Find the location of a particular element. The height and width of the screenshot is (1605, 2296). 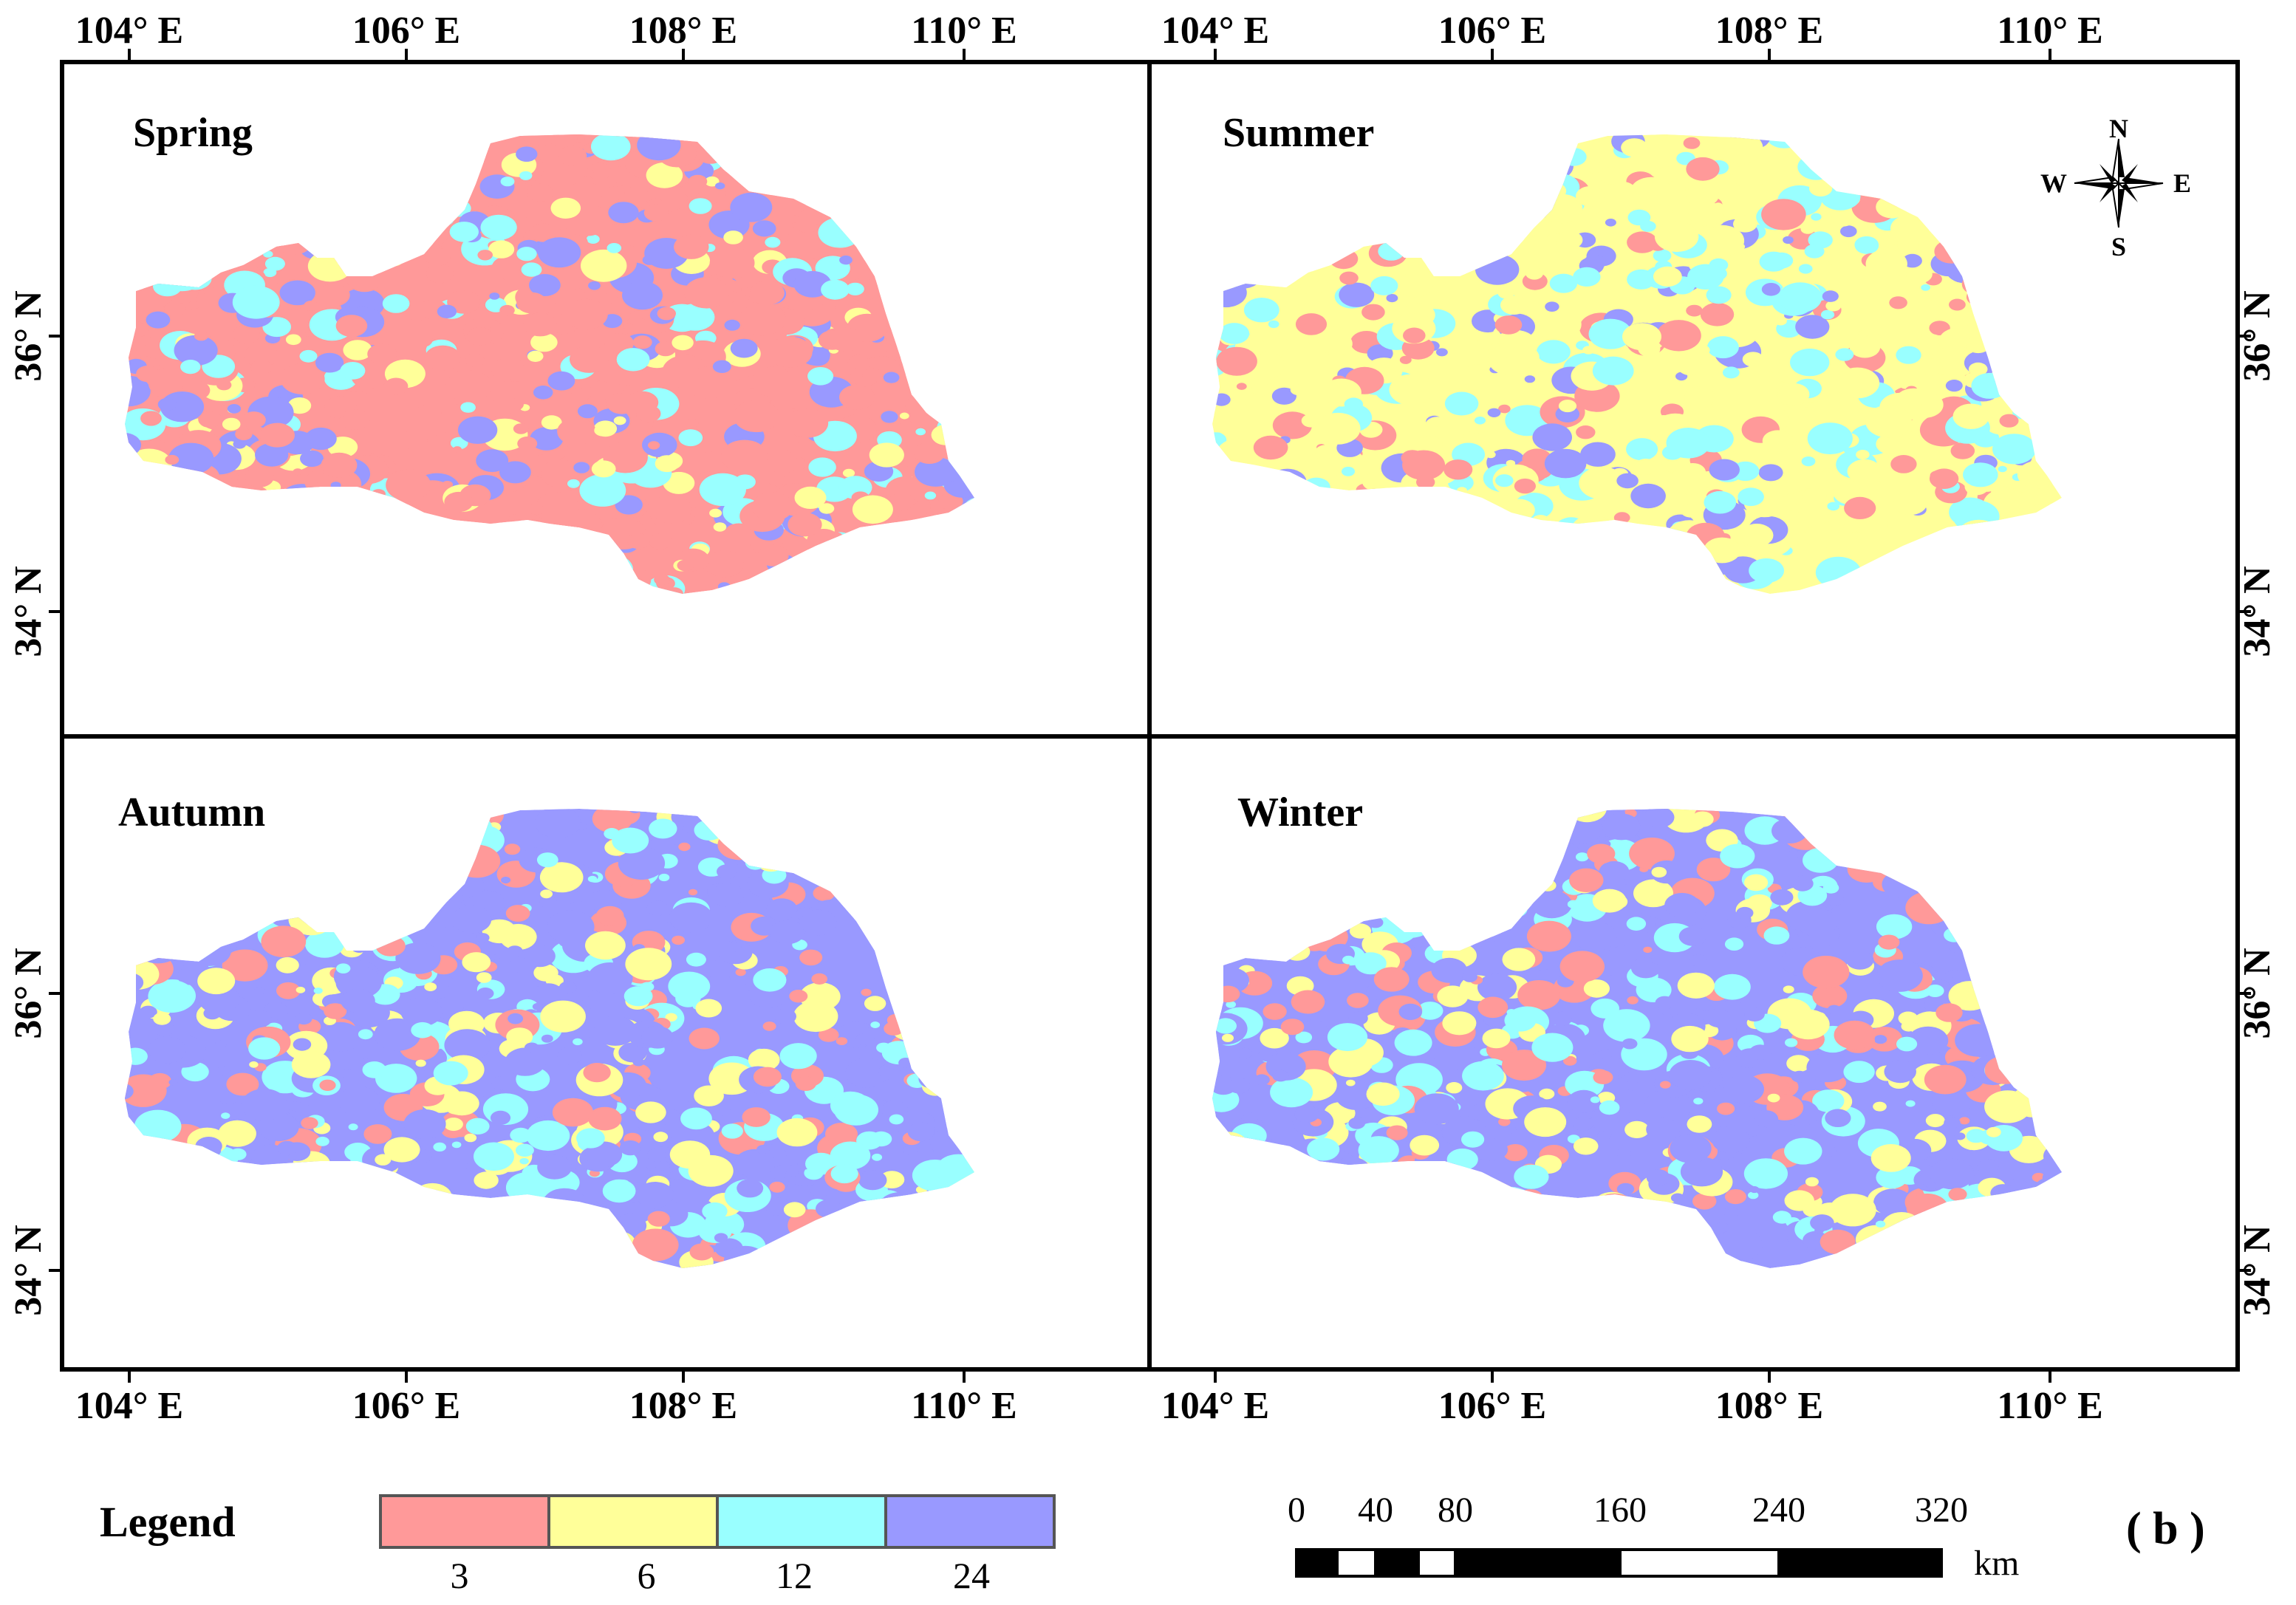

legend-title: Legend is located at coordinates (168, 1522).